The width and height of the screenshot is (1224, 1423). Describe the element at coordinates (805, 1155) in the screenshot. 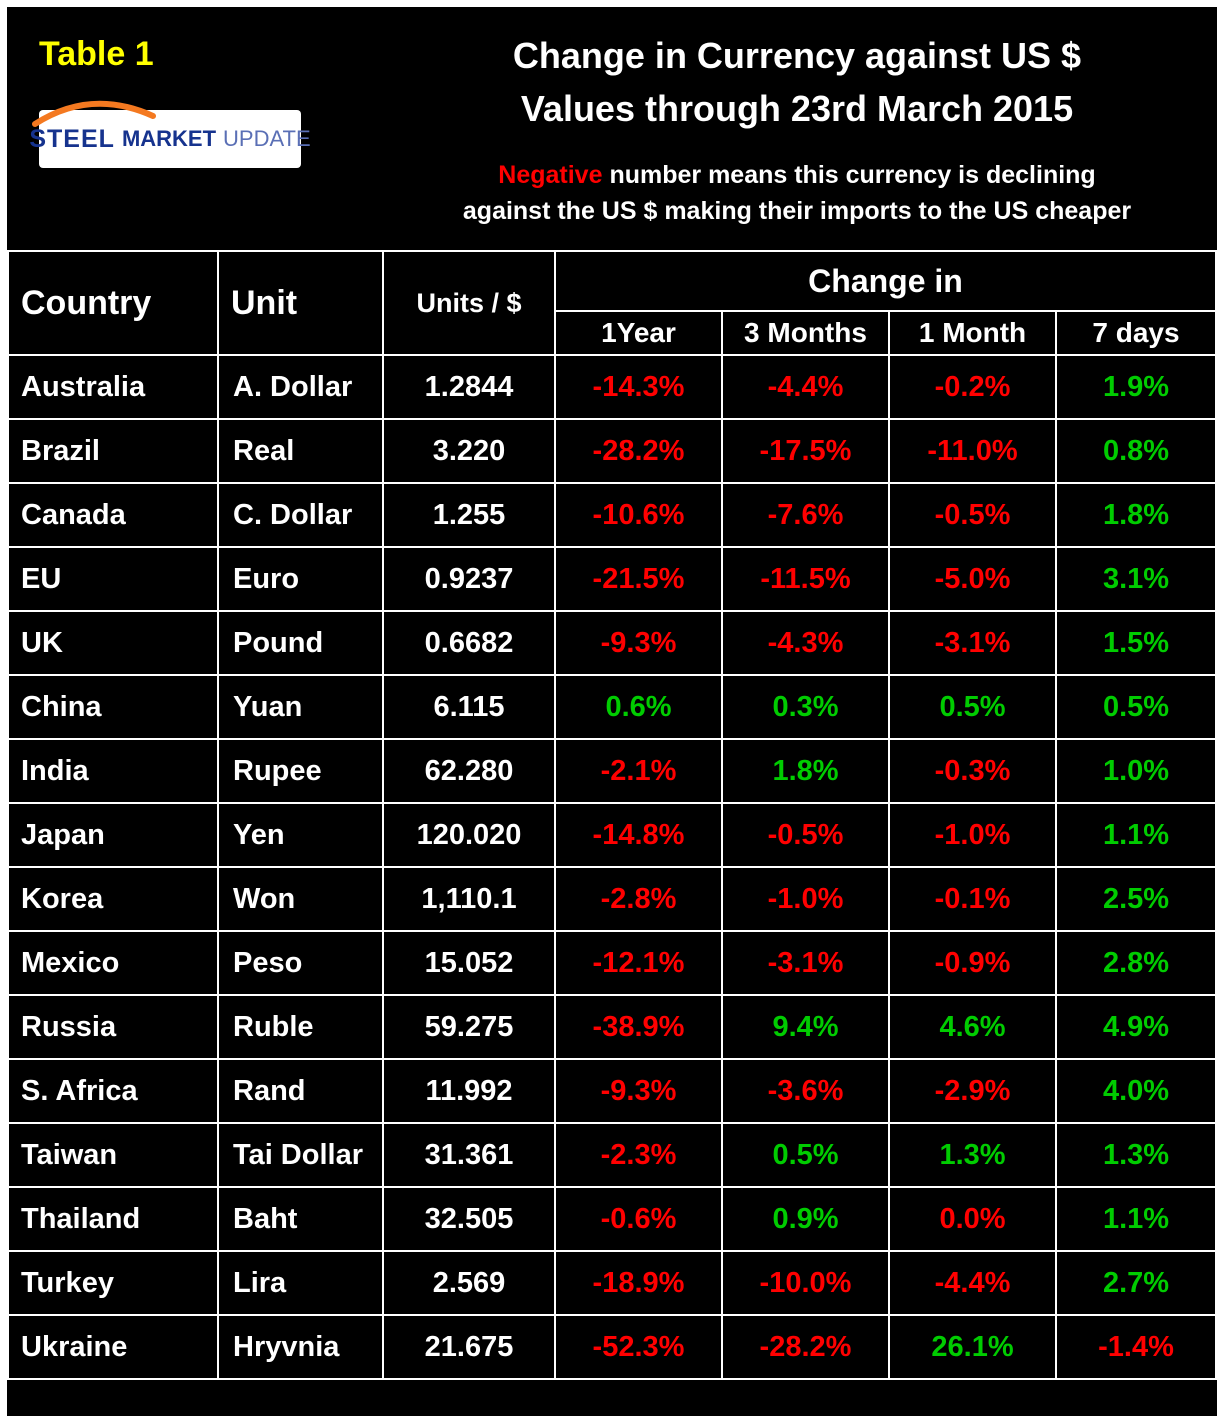

I see `change-cell-1: 0.5%` at that location.